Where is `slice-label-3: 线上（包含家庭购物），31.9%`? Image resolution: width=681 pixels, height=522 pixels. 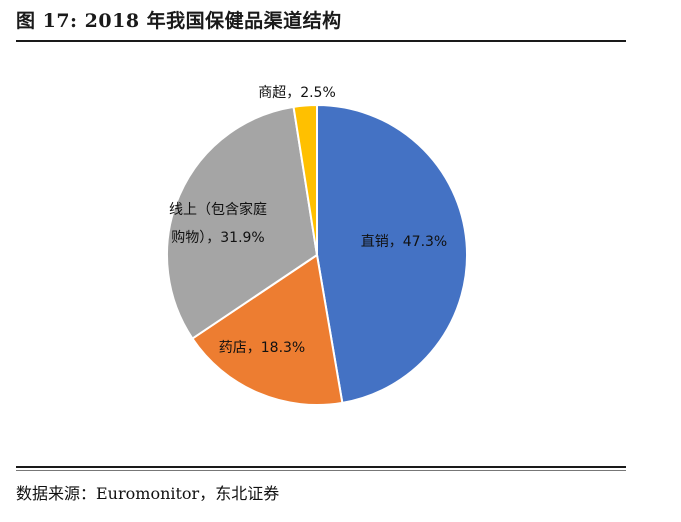 slice-label-3: 线上（包含家庭购物），31.9% is located at coordinates (218, 223).